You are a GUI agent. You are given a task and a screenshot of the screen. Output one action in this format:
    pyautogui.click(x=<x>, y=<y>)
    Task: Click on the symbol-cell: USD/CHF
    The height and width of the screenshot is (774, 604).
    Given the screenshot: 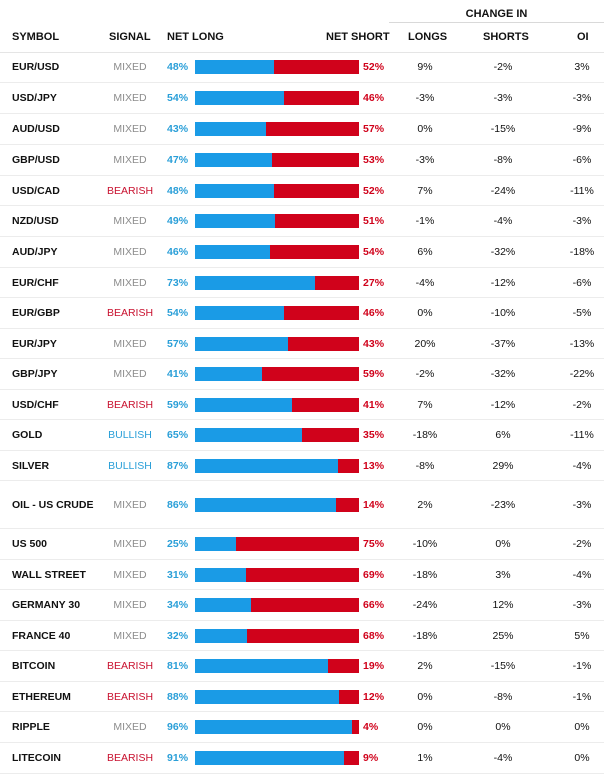 What is the action you would take?
    pyautogui.click(x=35, y=404)
    